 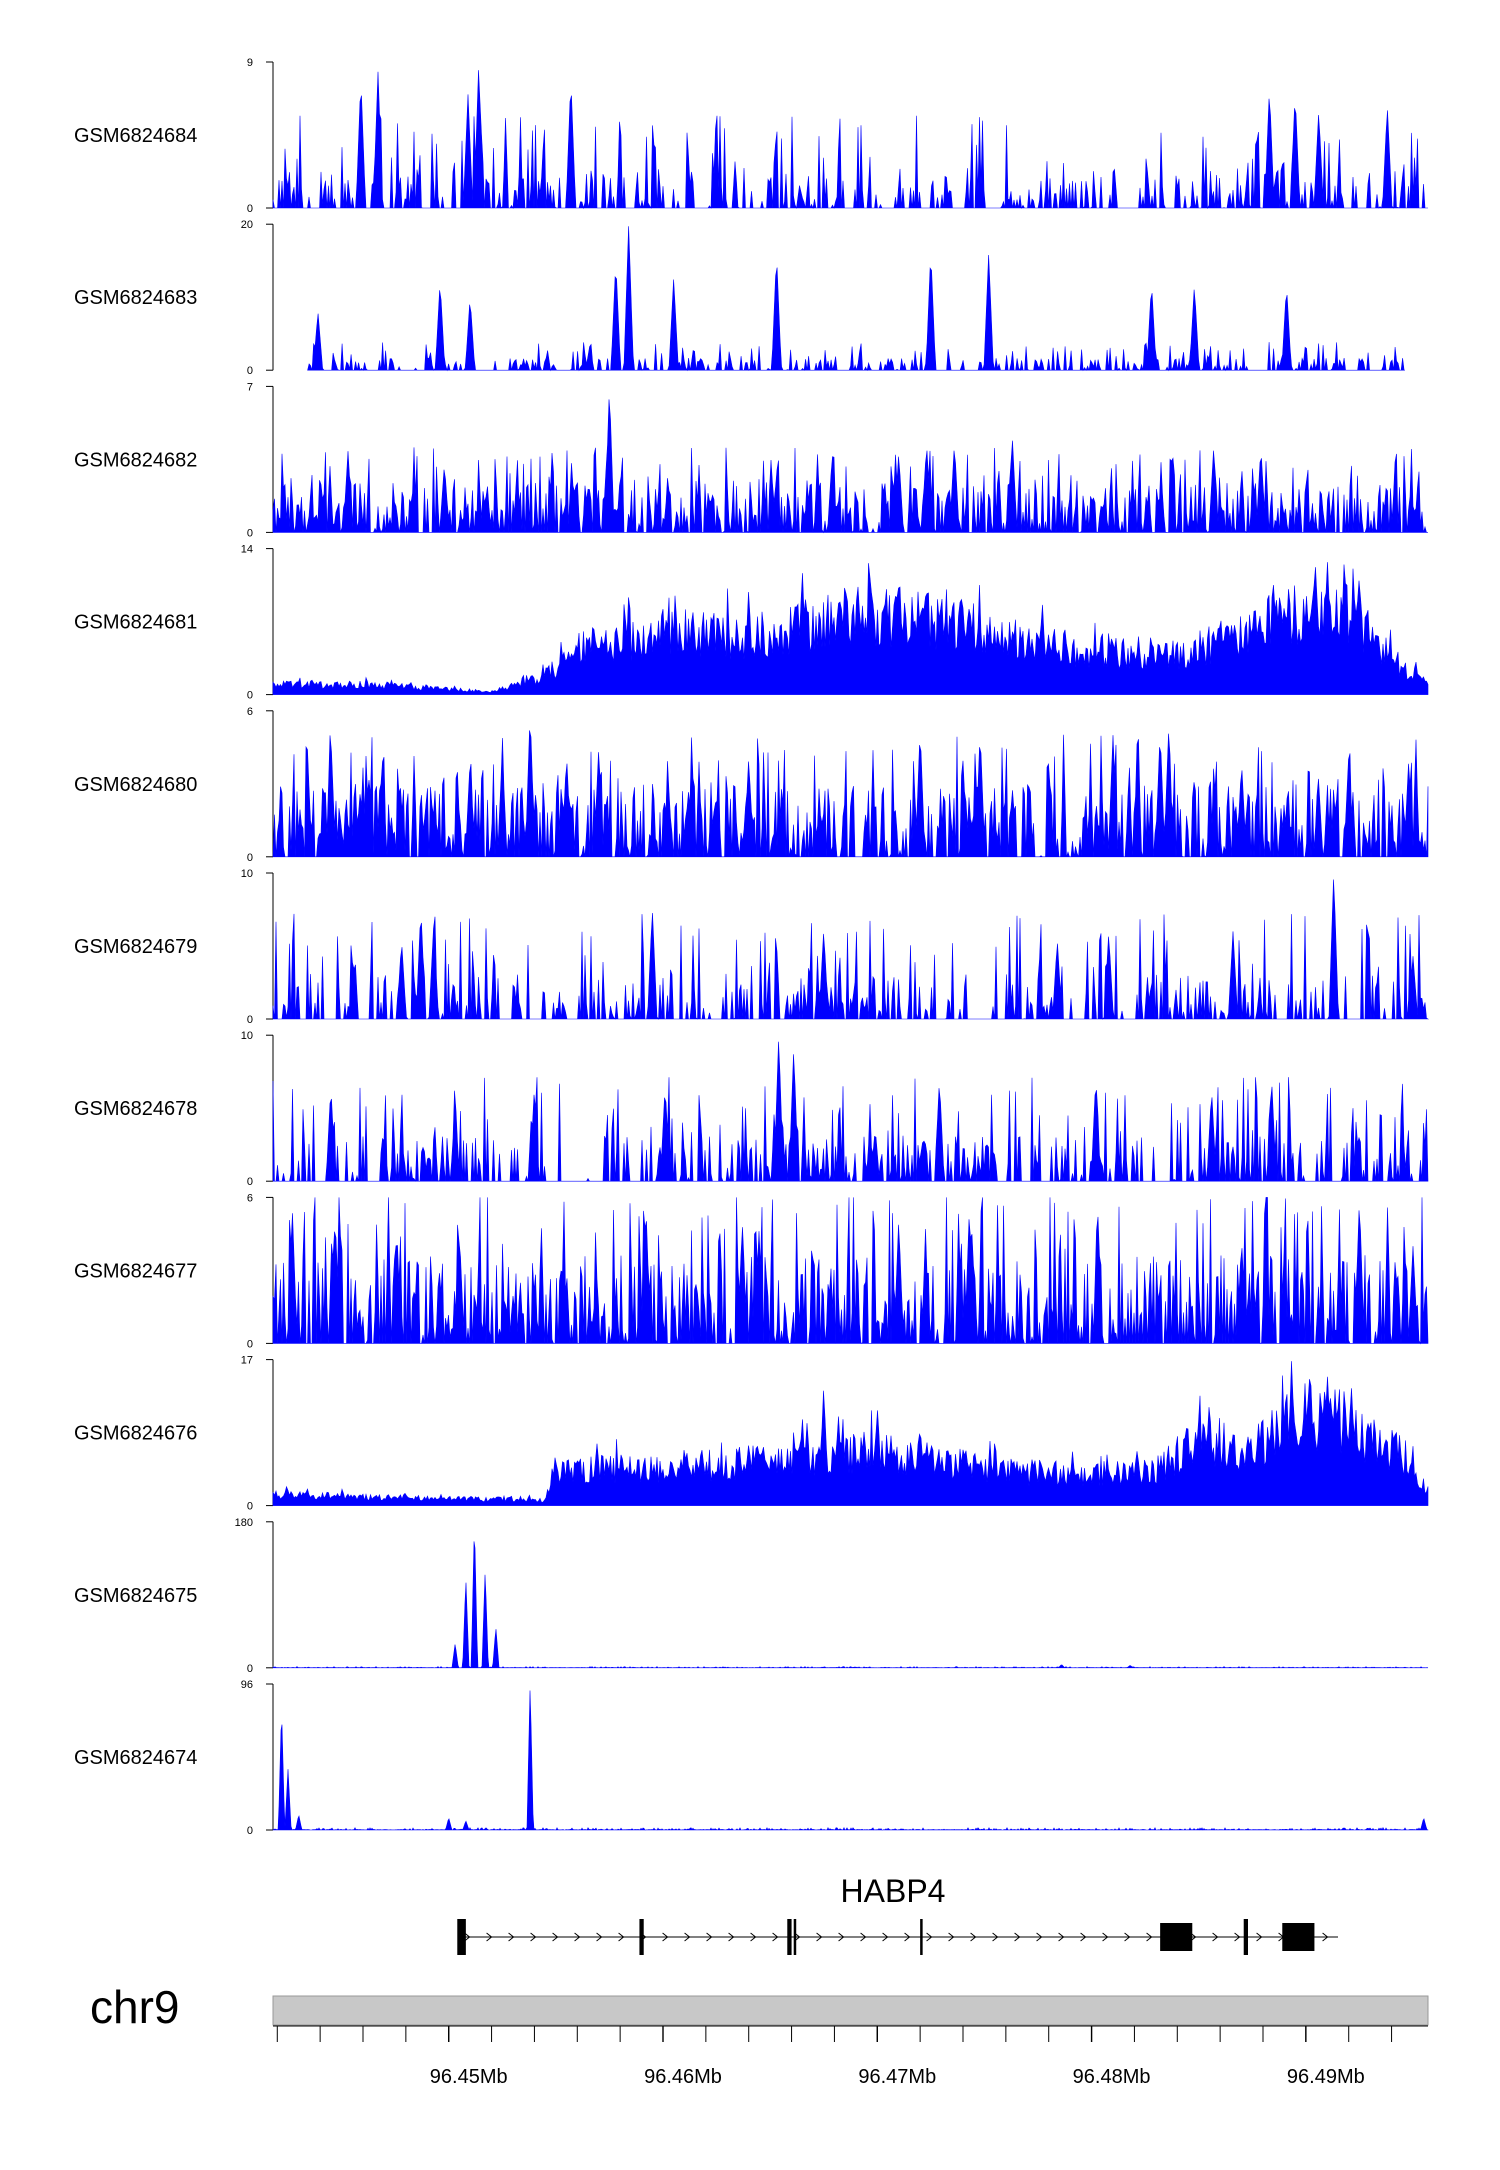 I want to click on track-GSM6824674: GSM6824674 96 0, so click(x=751, y=1758).